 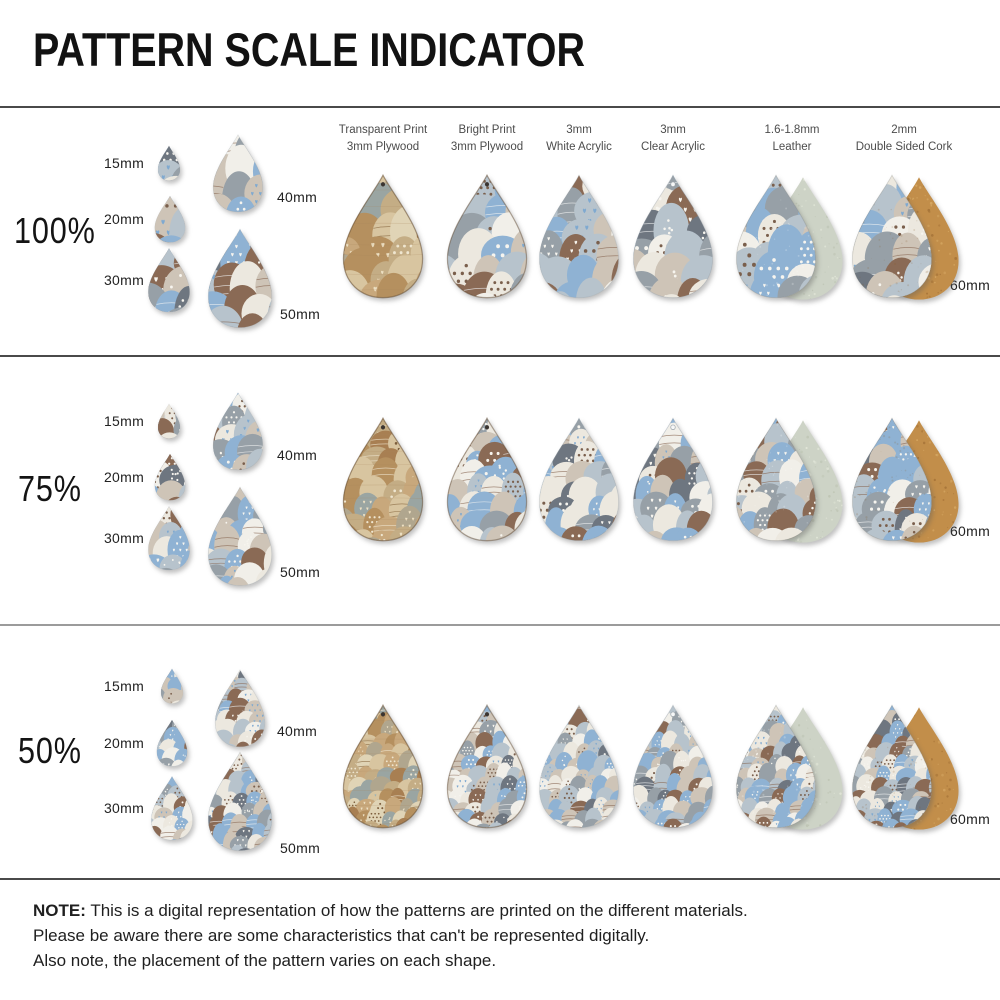 What do you see at coordinates (309, 49) in the screenshot?
I see `page-title: PATTERN SCALE INDICATOR` at bounding box center [309, 49].